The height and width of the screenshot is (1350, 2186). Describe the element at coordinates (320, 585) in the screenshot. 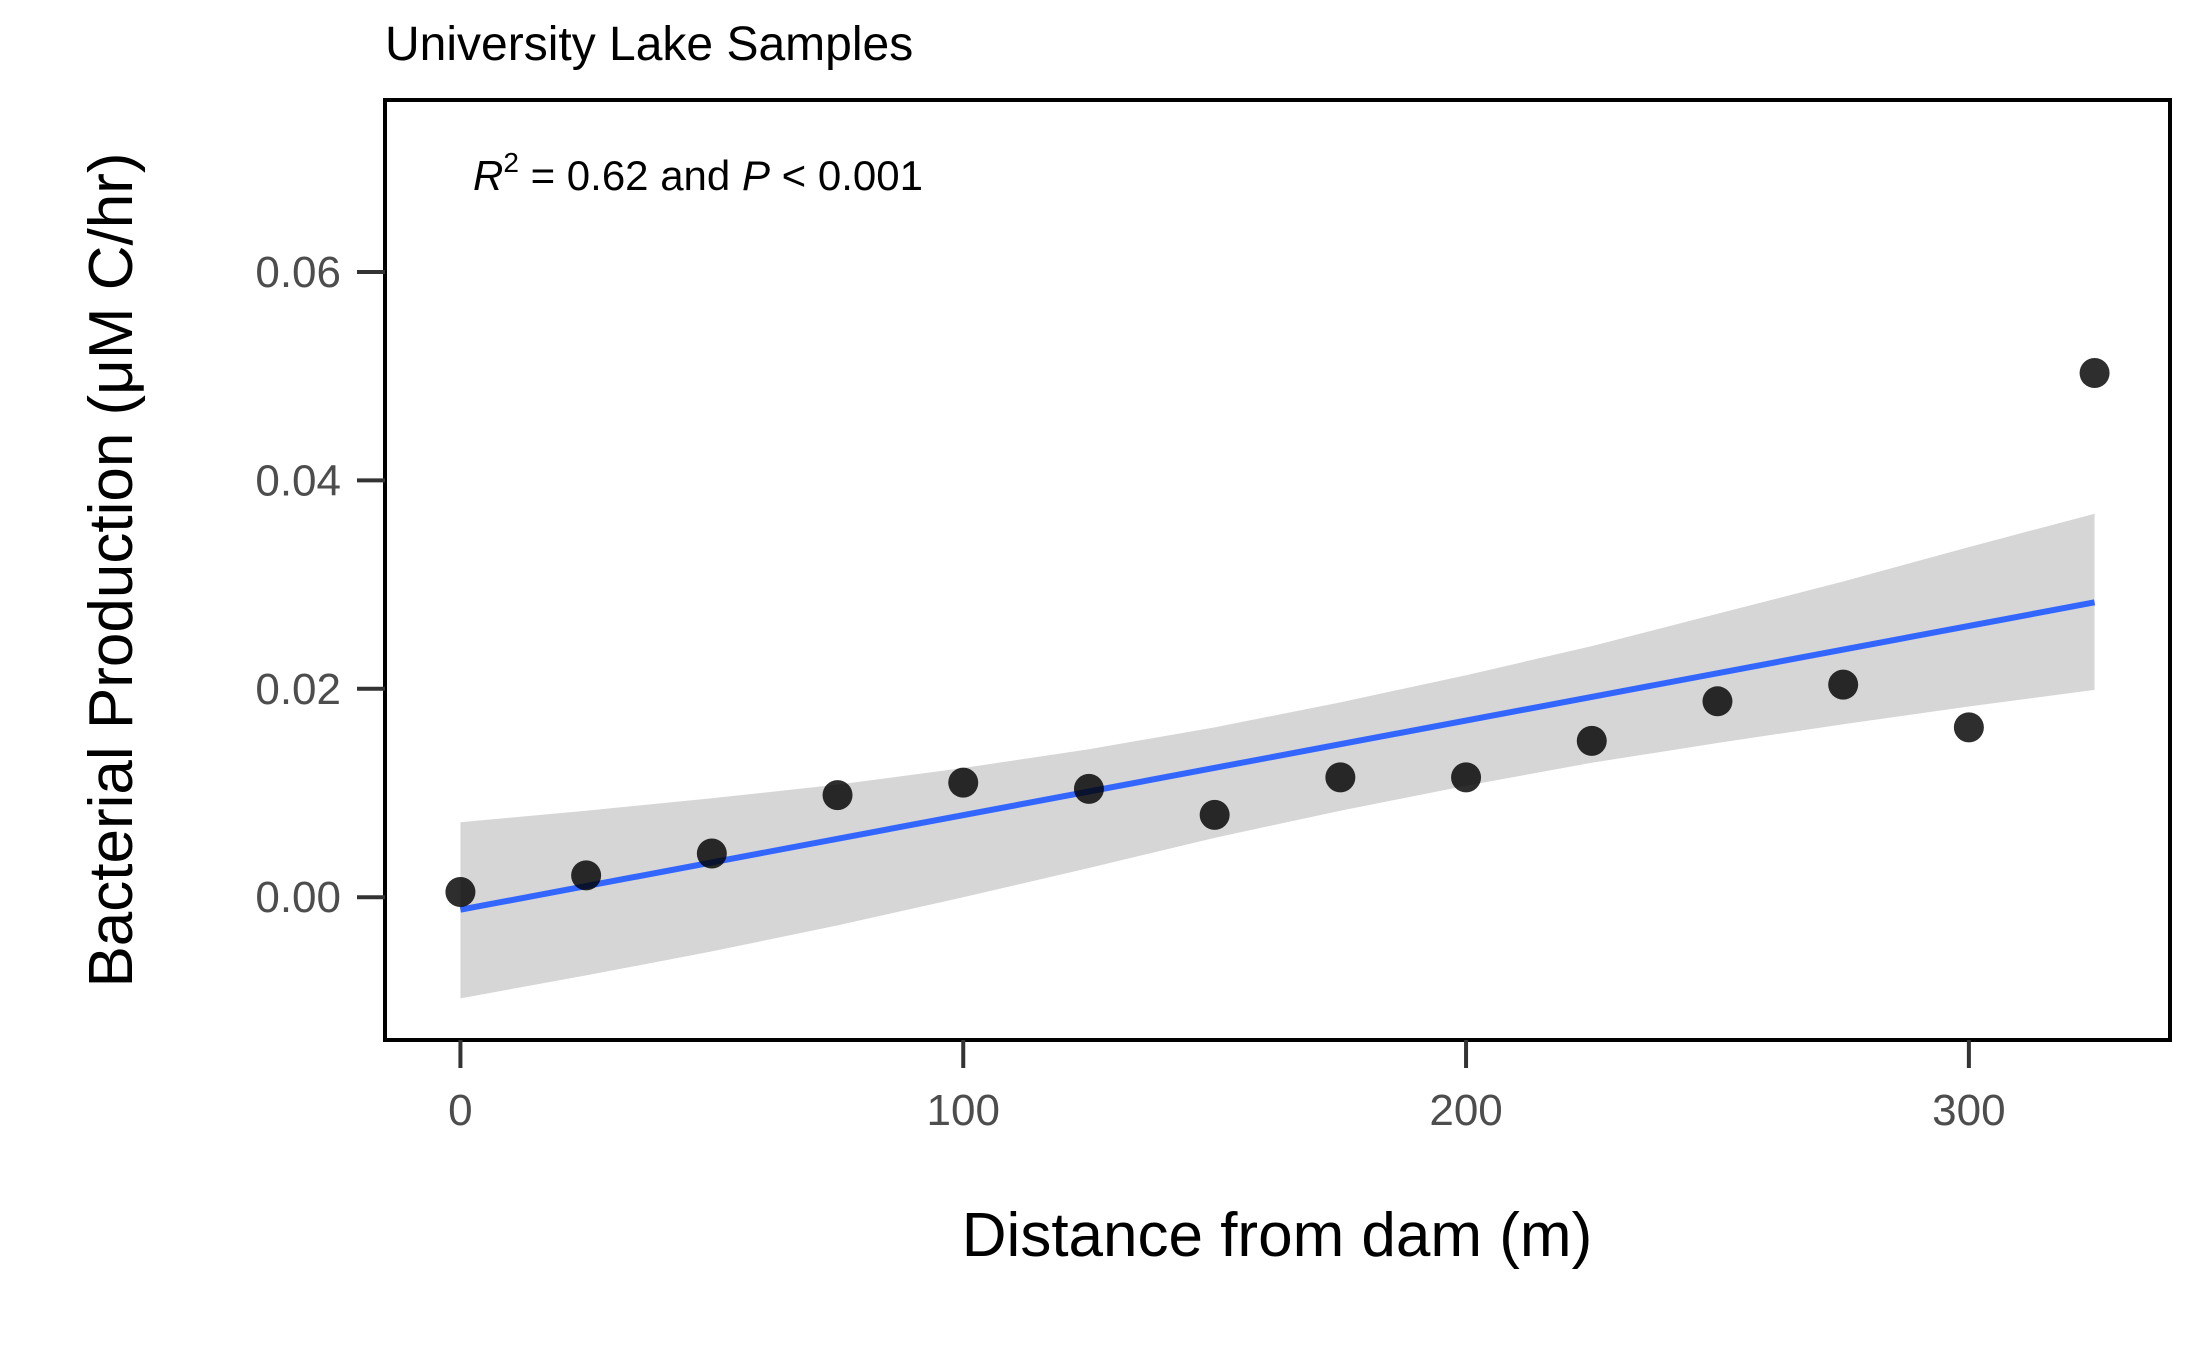

I see `y-axis: 0.00 0.02 0.04 0.06` at that location.